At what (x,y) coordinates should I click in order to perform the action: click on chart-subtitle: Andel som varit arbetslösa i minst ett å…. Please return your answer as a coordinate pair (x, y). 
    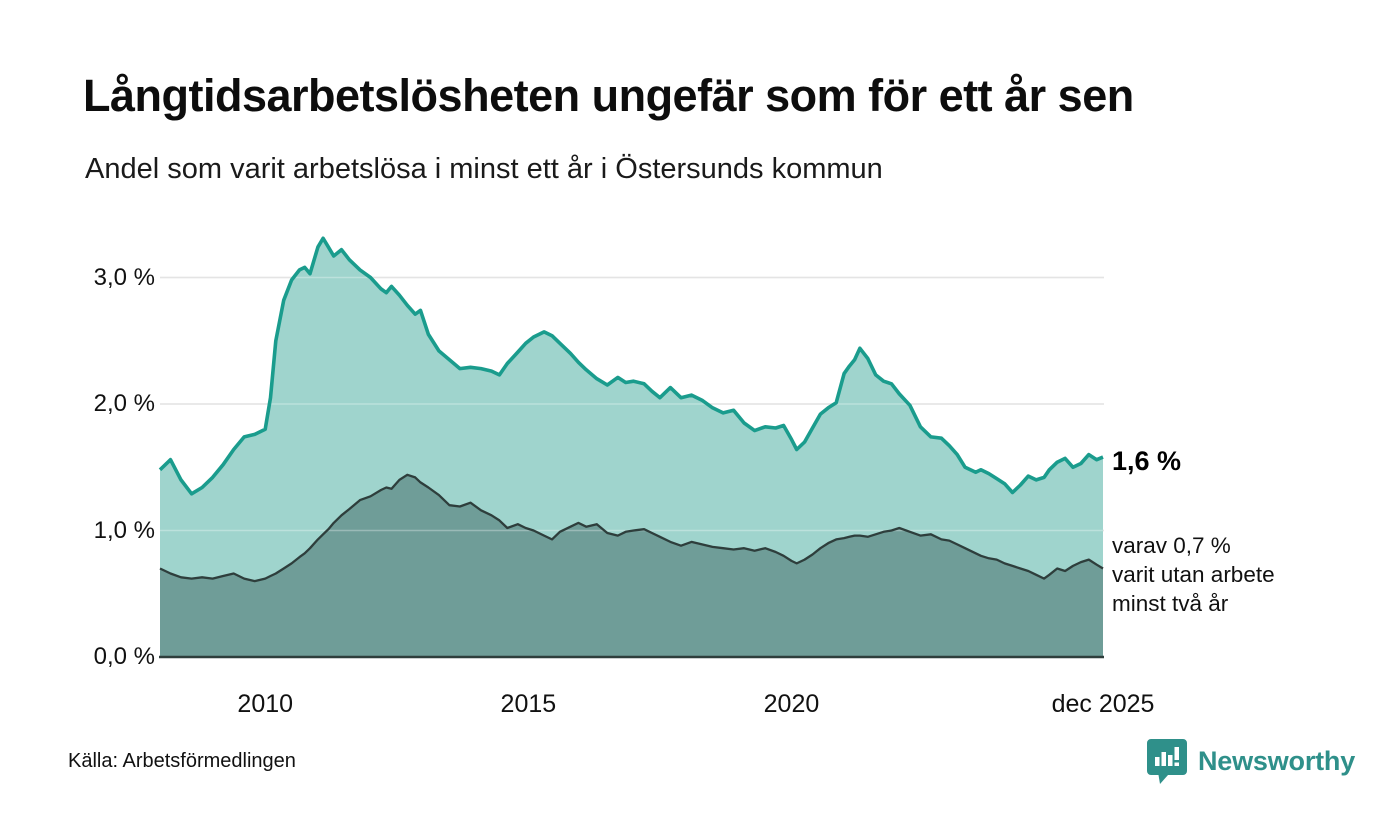
    Looking at the image, I should click on (484, 169).